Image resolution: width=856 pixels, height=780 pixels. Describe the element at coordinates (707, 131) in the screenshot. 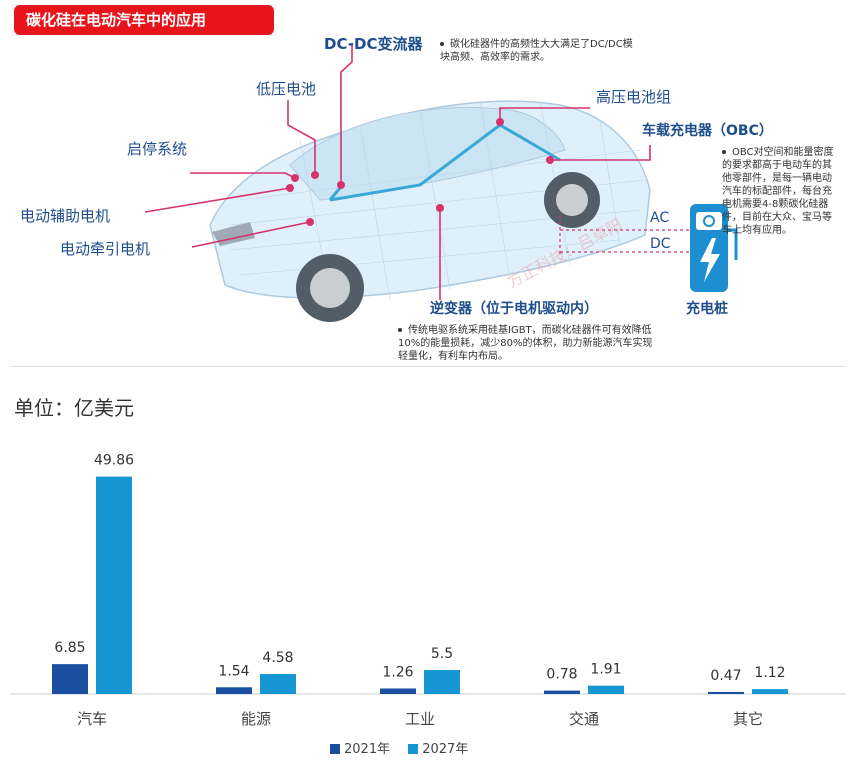

I see `obc-label: 车载充电器（OBC）` at that location.